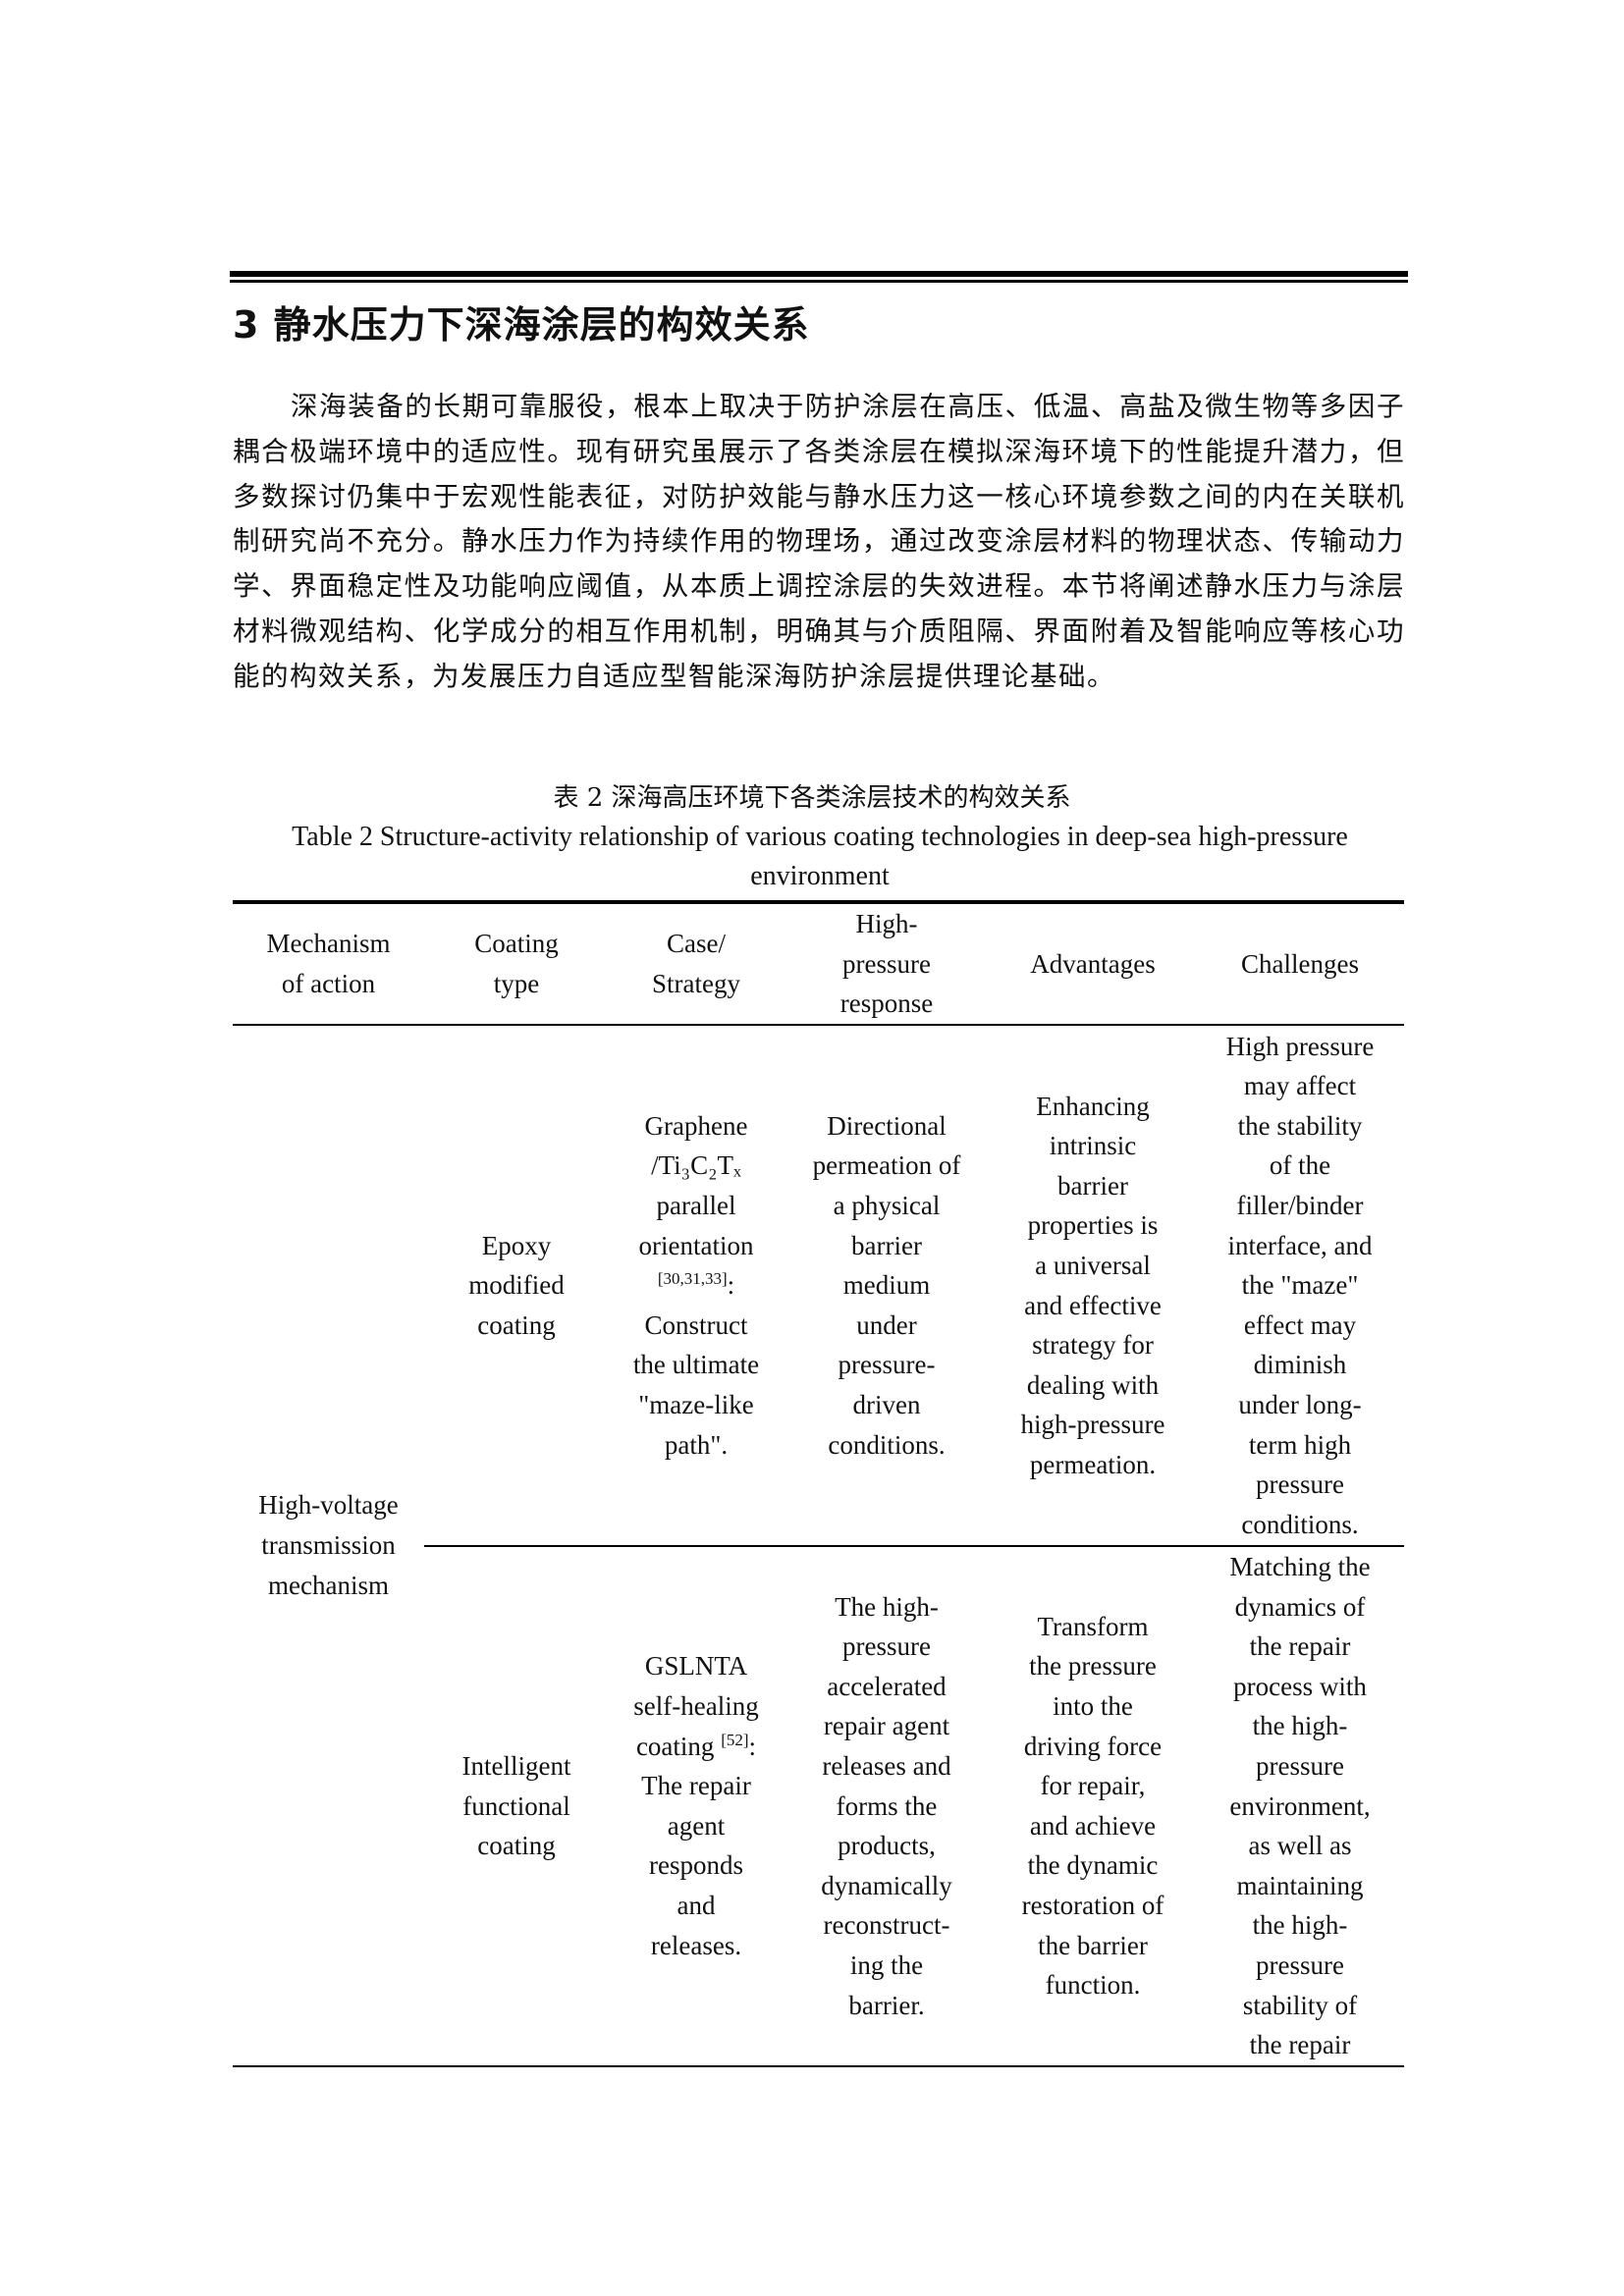  What do you see at coordinates (696, 1444) in the screenshot?
I see `cell-line: path".` at bounding box center [696, 1444].